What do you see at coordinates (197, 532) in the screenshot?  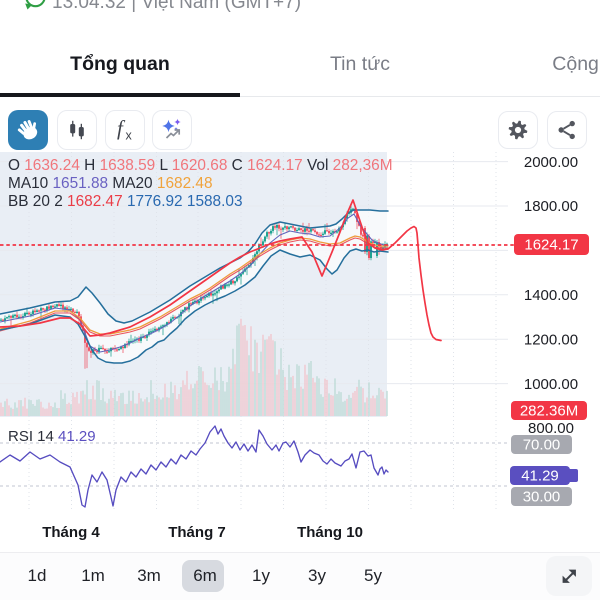 I see `svg-text: Tháng 7` at bounding box center [197, 532].